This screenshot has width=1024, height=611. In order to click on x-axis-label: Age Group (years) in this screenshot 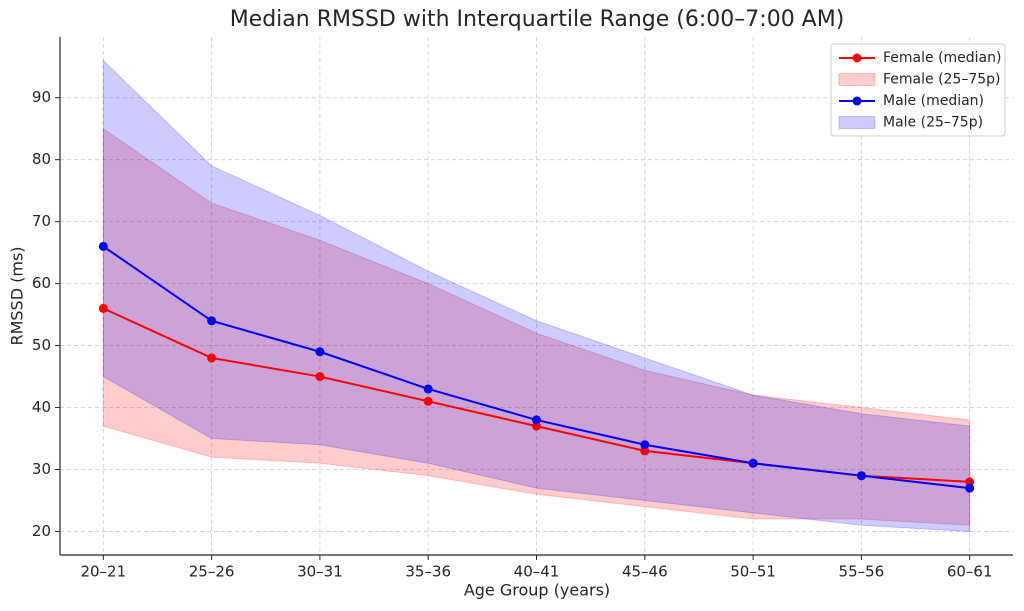, I will do `click(537, 590)`.